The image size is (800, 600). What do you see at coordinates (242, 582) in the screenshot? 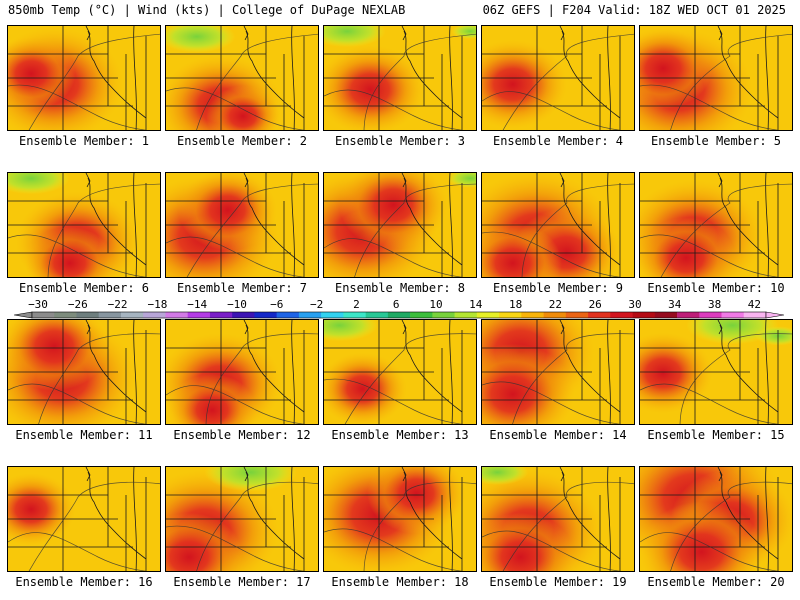
I see `ensemble-member-label: Ensemble Member: 17` at bounding box center [242, 582].